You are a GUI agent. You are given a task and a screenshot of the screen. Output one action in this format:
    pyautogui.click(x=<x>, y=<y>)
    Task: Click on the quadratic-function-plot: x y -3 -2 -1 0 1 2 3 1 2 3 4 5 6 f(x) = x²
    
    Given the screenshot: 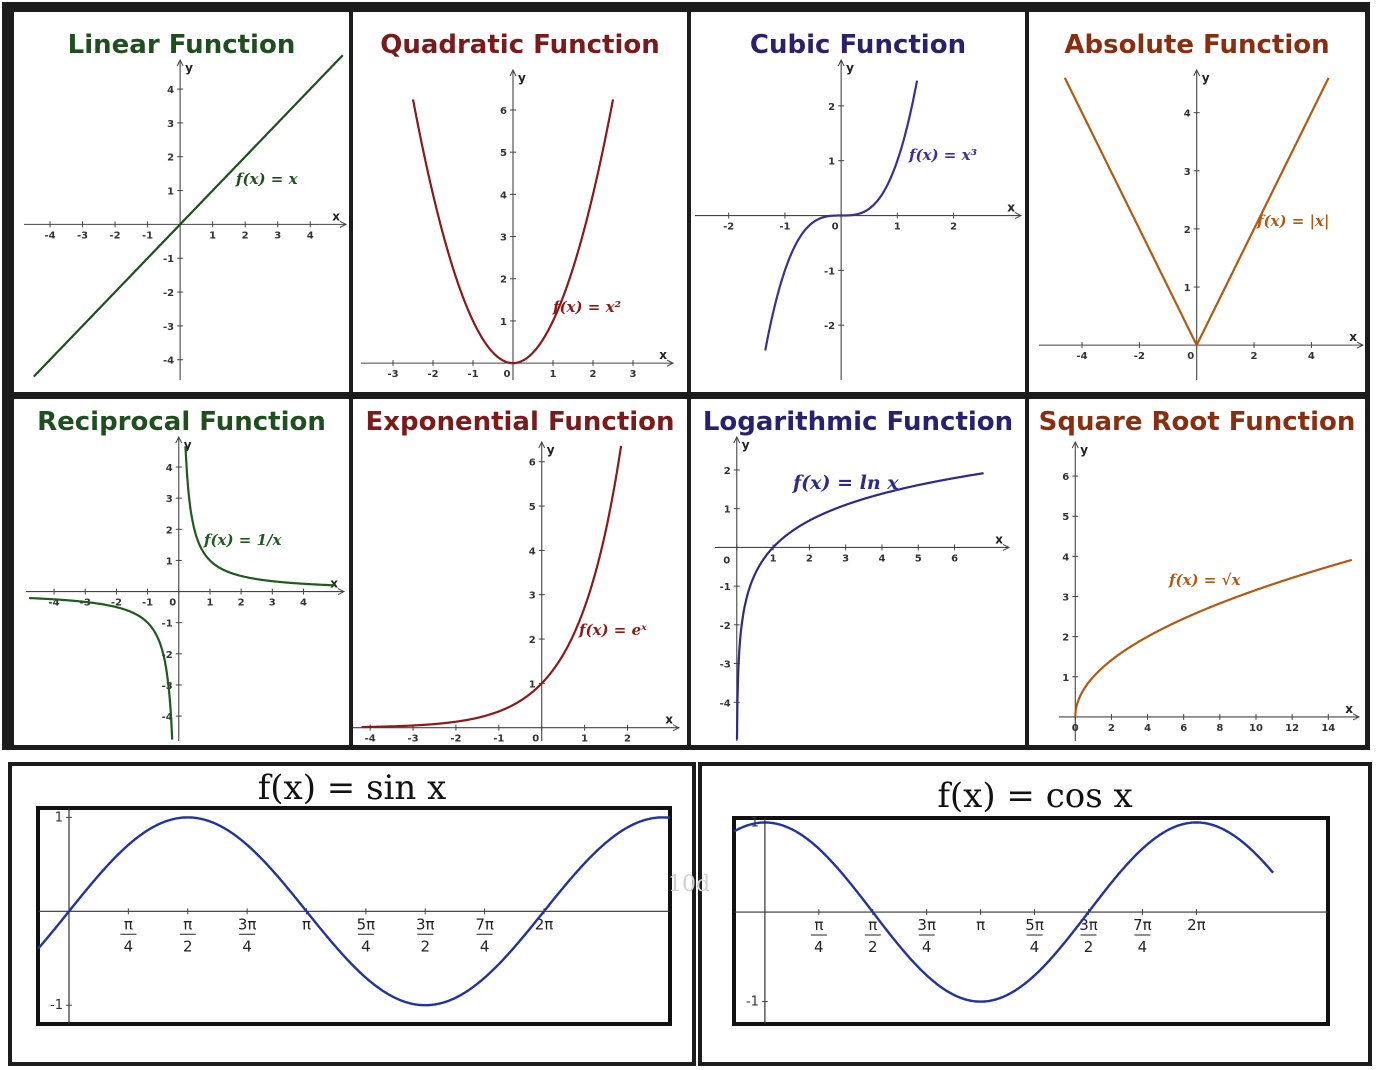 What is the action you would take?
    pyautogui.click(x=518, y=224)
    